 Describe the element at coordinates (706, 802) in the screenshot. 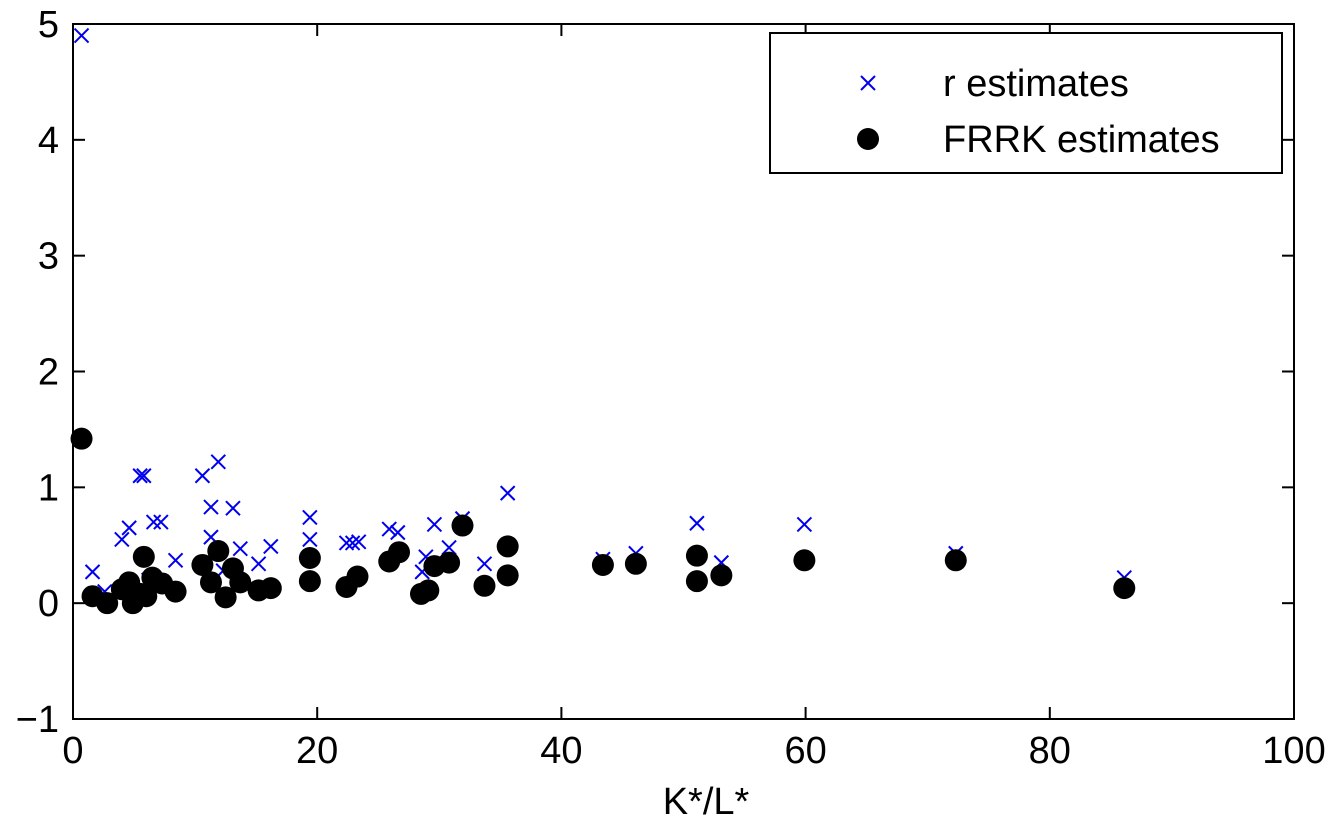

I see `x-axis-label: K*/L*` at that location.